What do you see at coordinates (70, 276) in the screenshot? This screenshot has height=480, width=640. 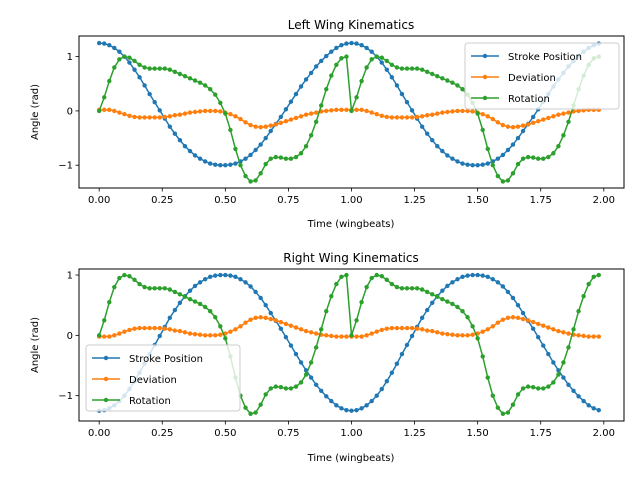 I see `y-tick-label: 1` at bounding box center [70, 276].